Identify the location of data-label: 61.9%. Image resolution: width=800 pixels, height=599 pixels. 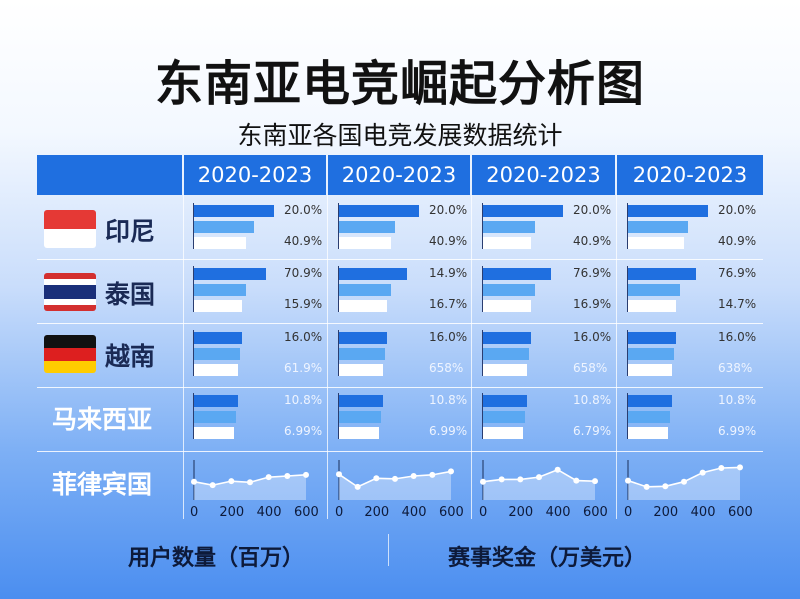
(303, 368).